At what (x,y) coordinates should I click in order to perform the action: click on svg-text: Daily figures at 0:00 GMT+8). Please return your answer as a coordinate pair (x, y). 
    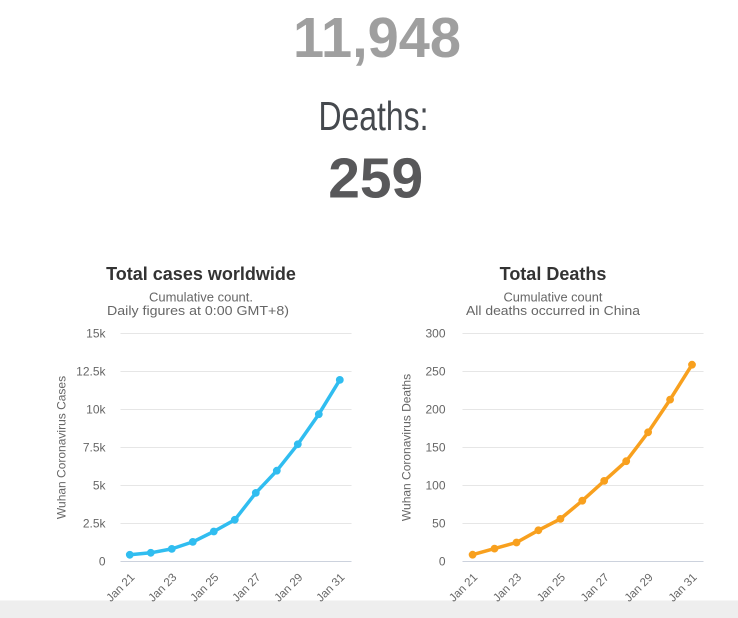
    Looking at the image, I should click on (198, 310).